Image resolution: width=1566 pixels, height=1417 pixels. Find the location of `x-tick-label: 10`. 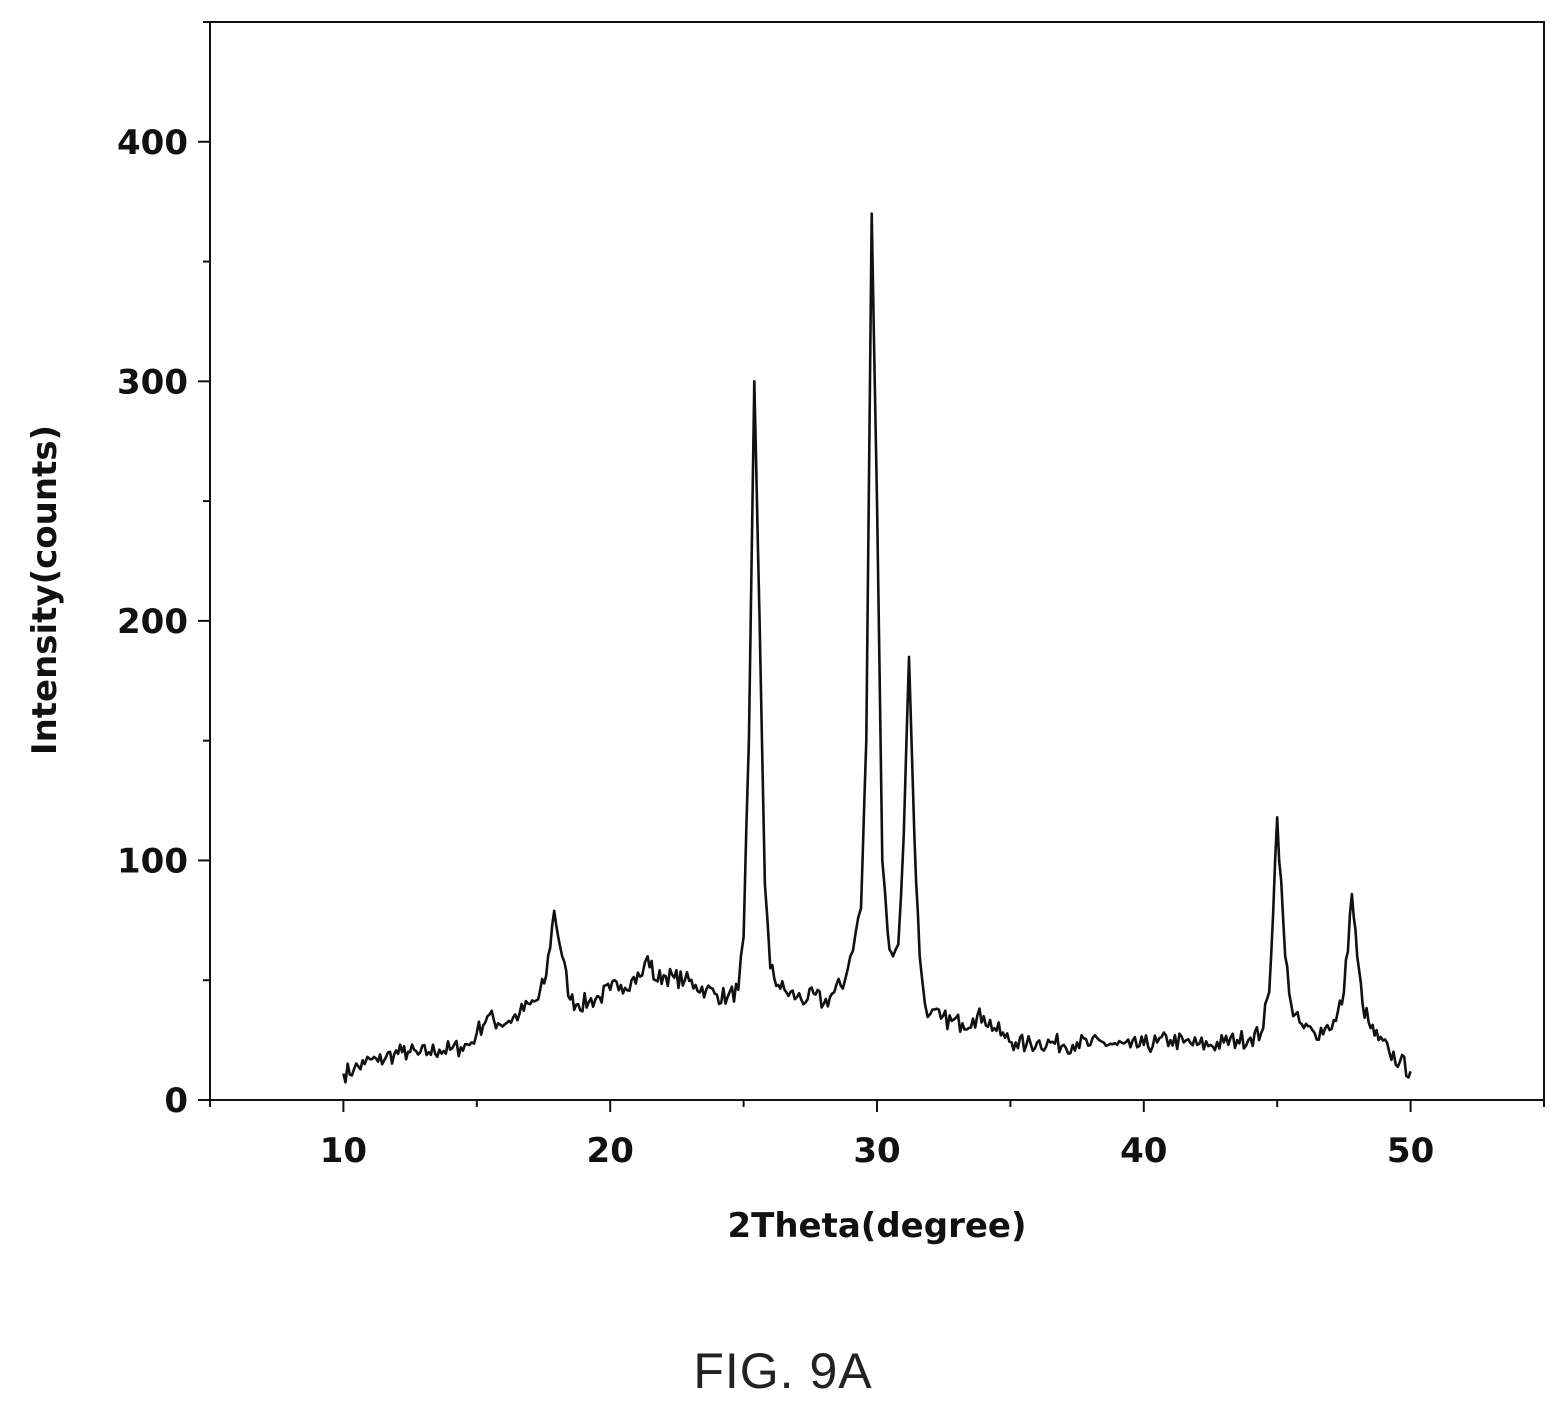

x-tick-label: 10 is located at coordinates (343, 1151).